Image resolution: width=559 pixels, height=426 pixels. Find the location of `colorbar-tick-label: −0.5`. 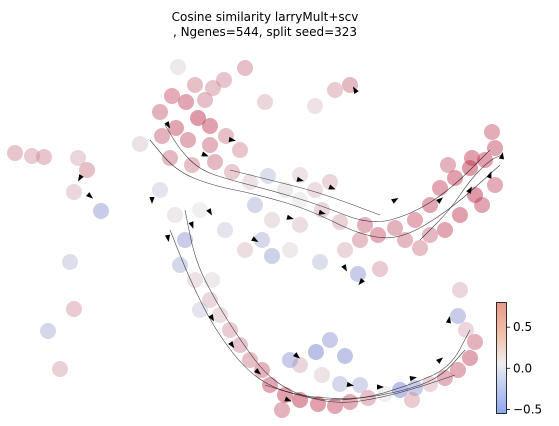

colorbar-tick-label: −0.5 is located at coordinates (527, 408).